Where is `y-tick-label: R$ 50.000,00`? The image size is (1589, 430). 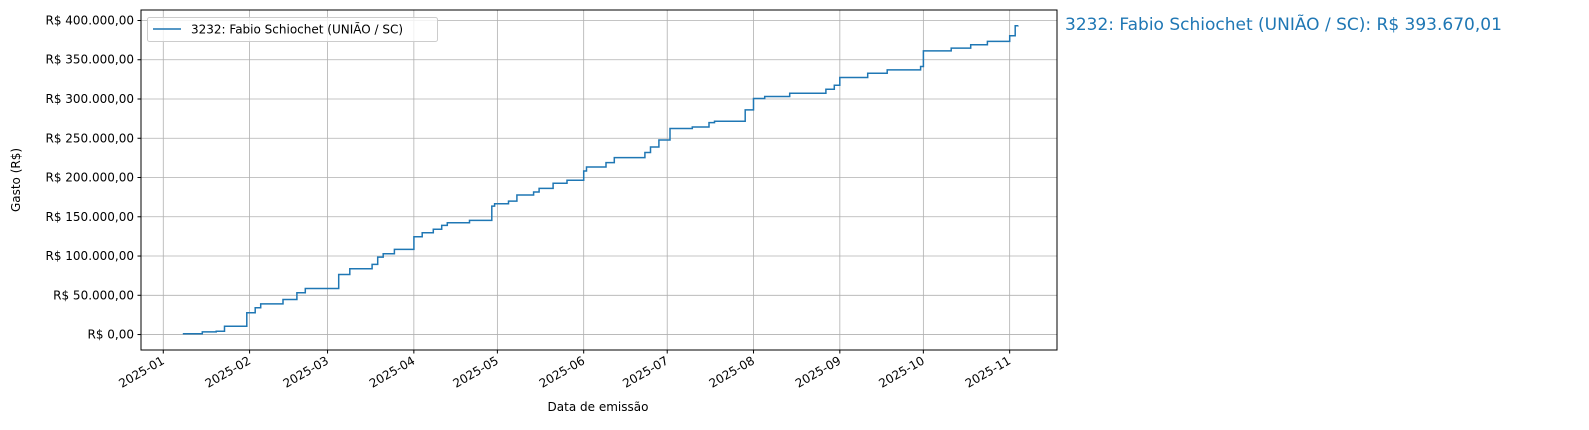 y-tick-label: R$ 50.000,00 is located at coordinates (93, 295).